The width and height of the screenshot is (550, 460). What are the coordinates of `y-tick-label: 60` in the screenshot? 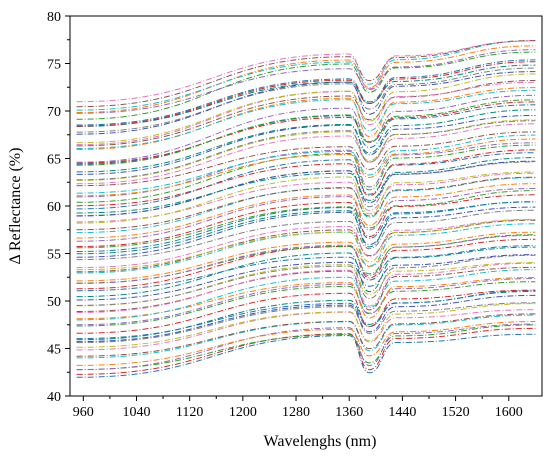 It's located at (54, 207).